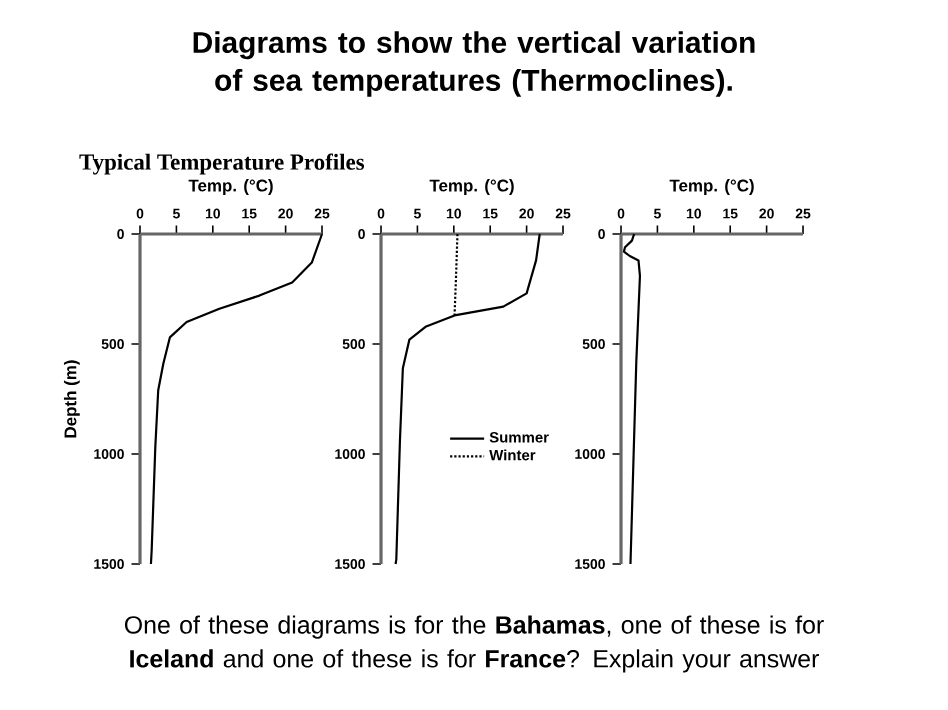  I want to click on text: One of these diagrams is for the Bahamas, one of these is for Iceland and one of these is for France? Explain your answer, so click(474, 644).